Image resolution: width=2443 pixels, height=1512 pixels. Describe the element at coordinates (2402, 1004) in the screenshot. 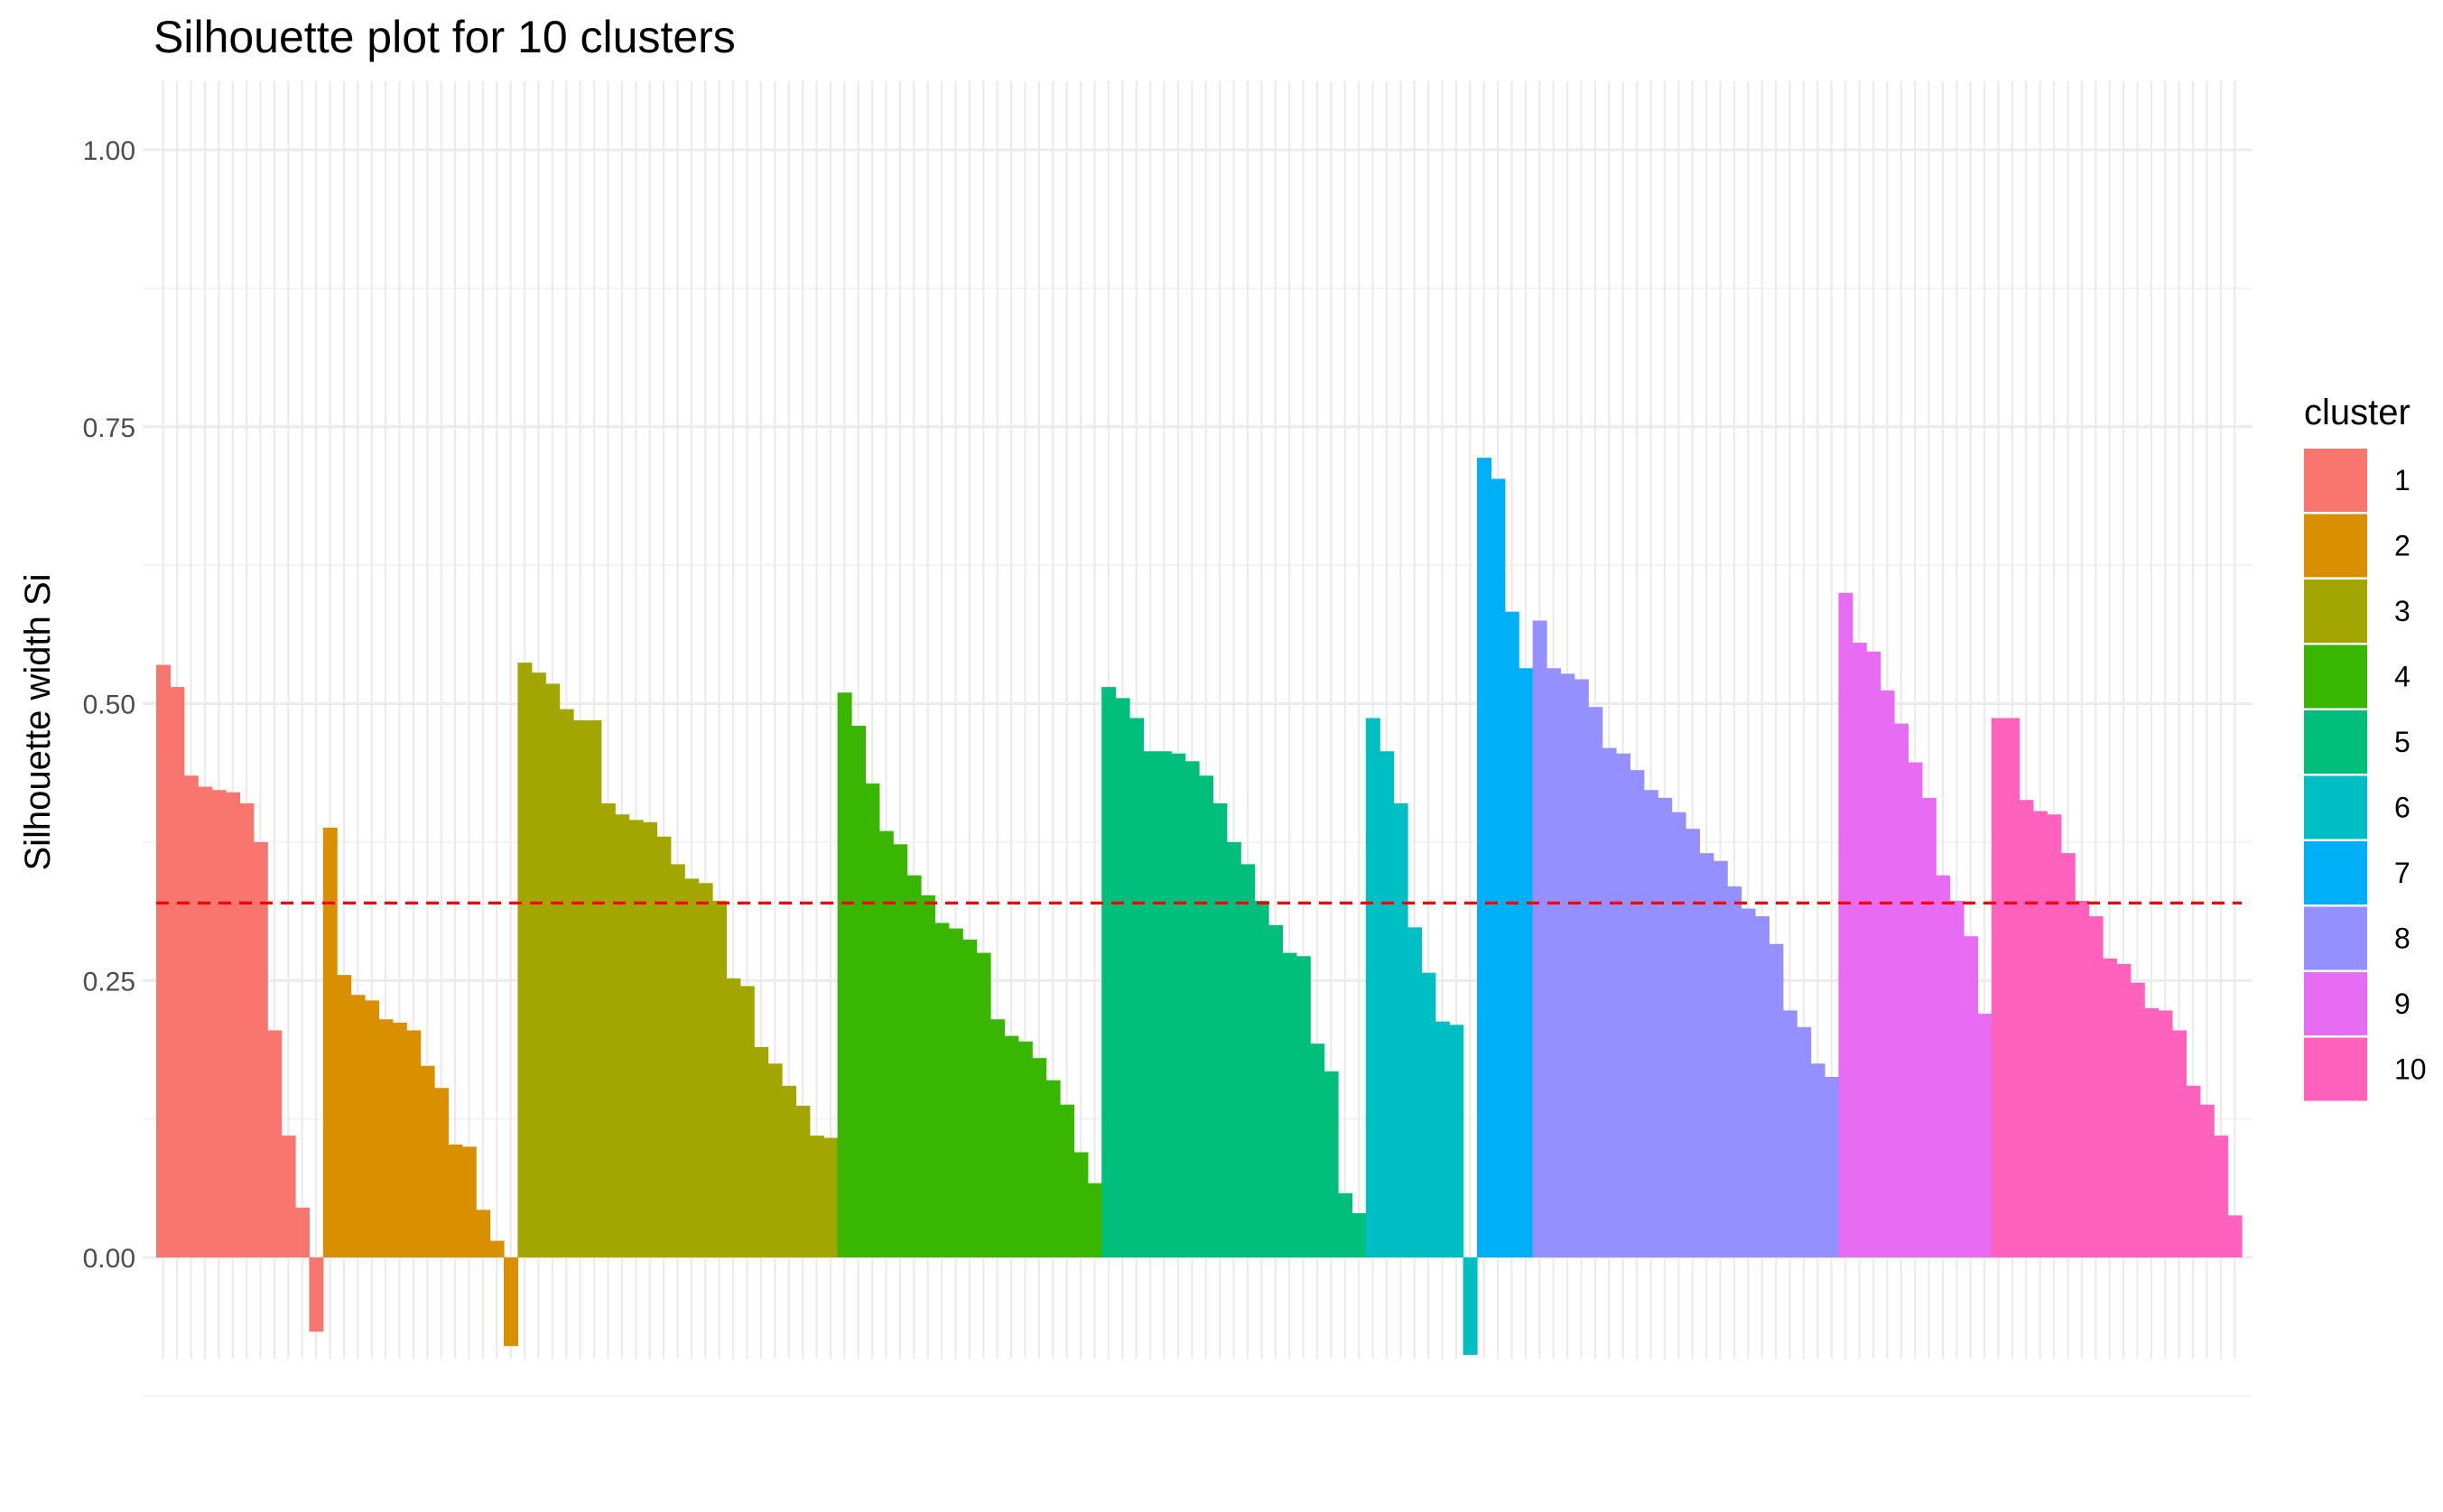

I see `legend-label: 9` at that location.